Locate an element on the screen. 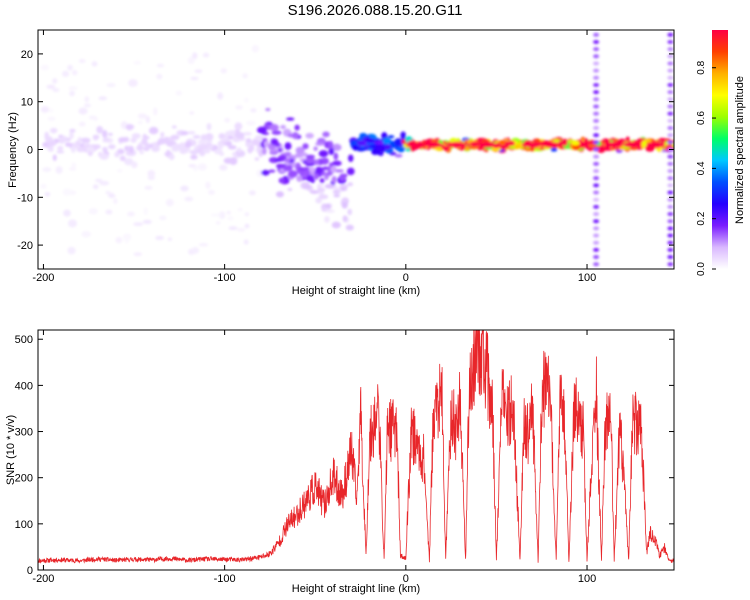  x-tick-label: 0 is located at coordinates (406, 579).